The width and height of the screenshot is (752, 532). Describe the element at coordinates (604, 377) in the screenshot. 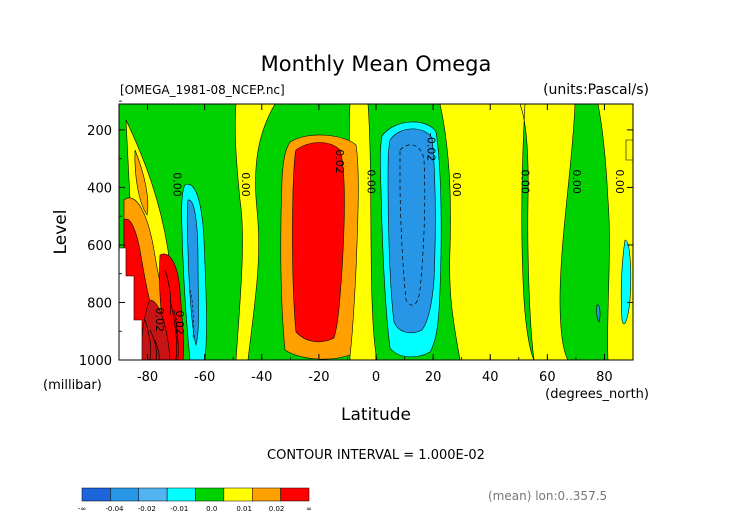

I see `x-tick-label: 80` at that location.